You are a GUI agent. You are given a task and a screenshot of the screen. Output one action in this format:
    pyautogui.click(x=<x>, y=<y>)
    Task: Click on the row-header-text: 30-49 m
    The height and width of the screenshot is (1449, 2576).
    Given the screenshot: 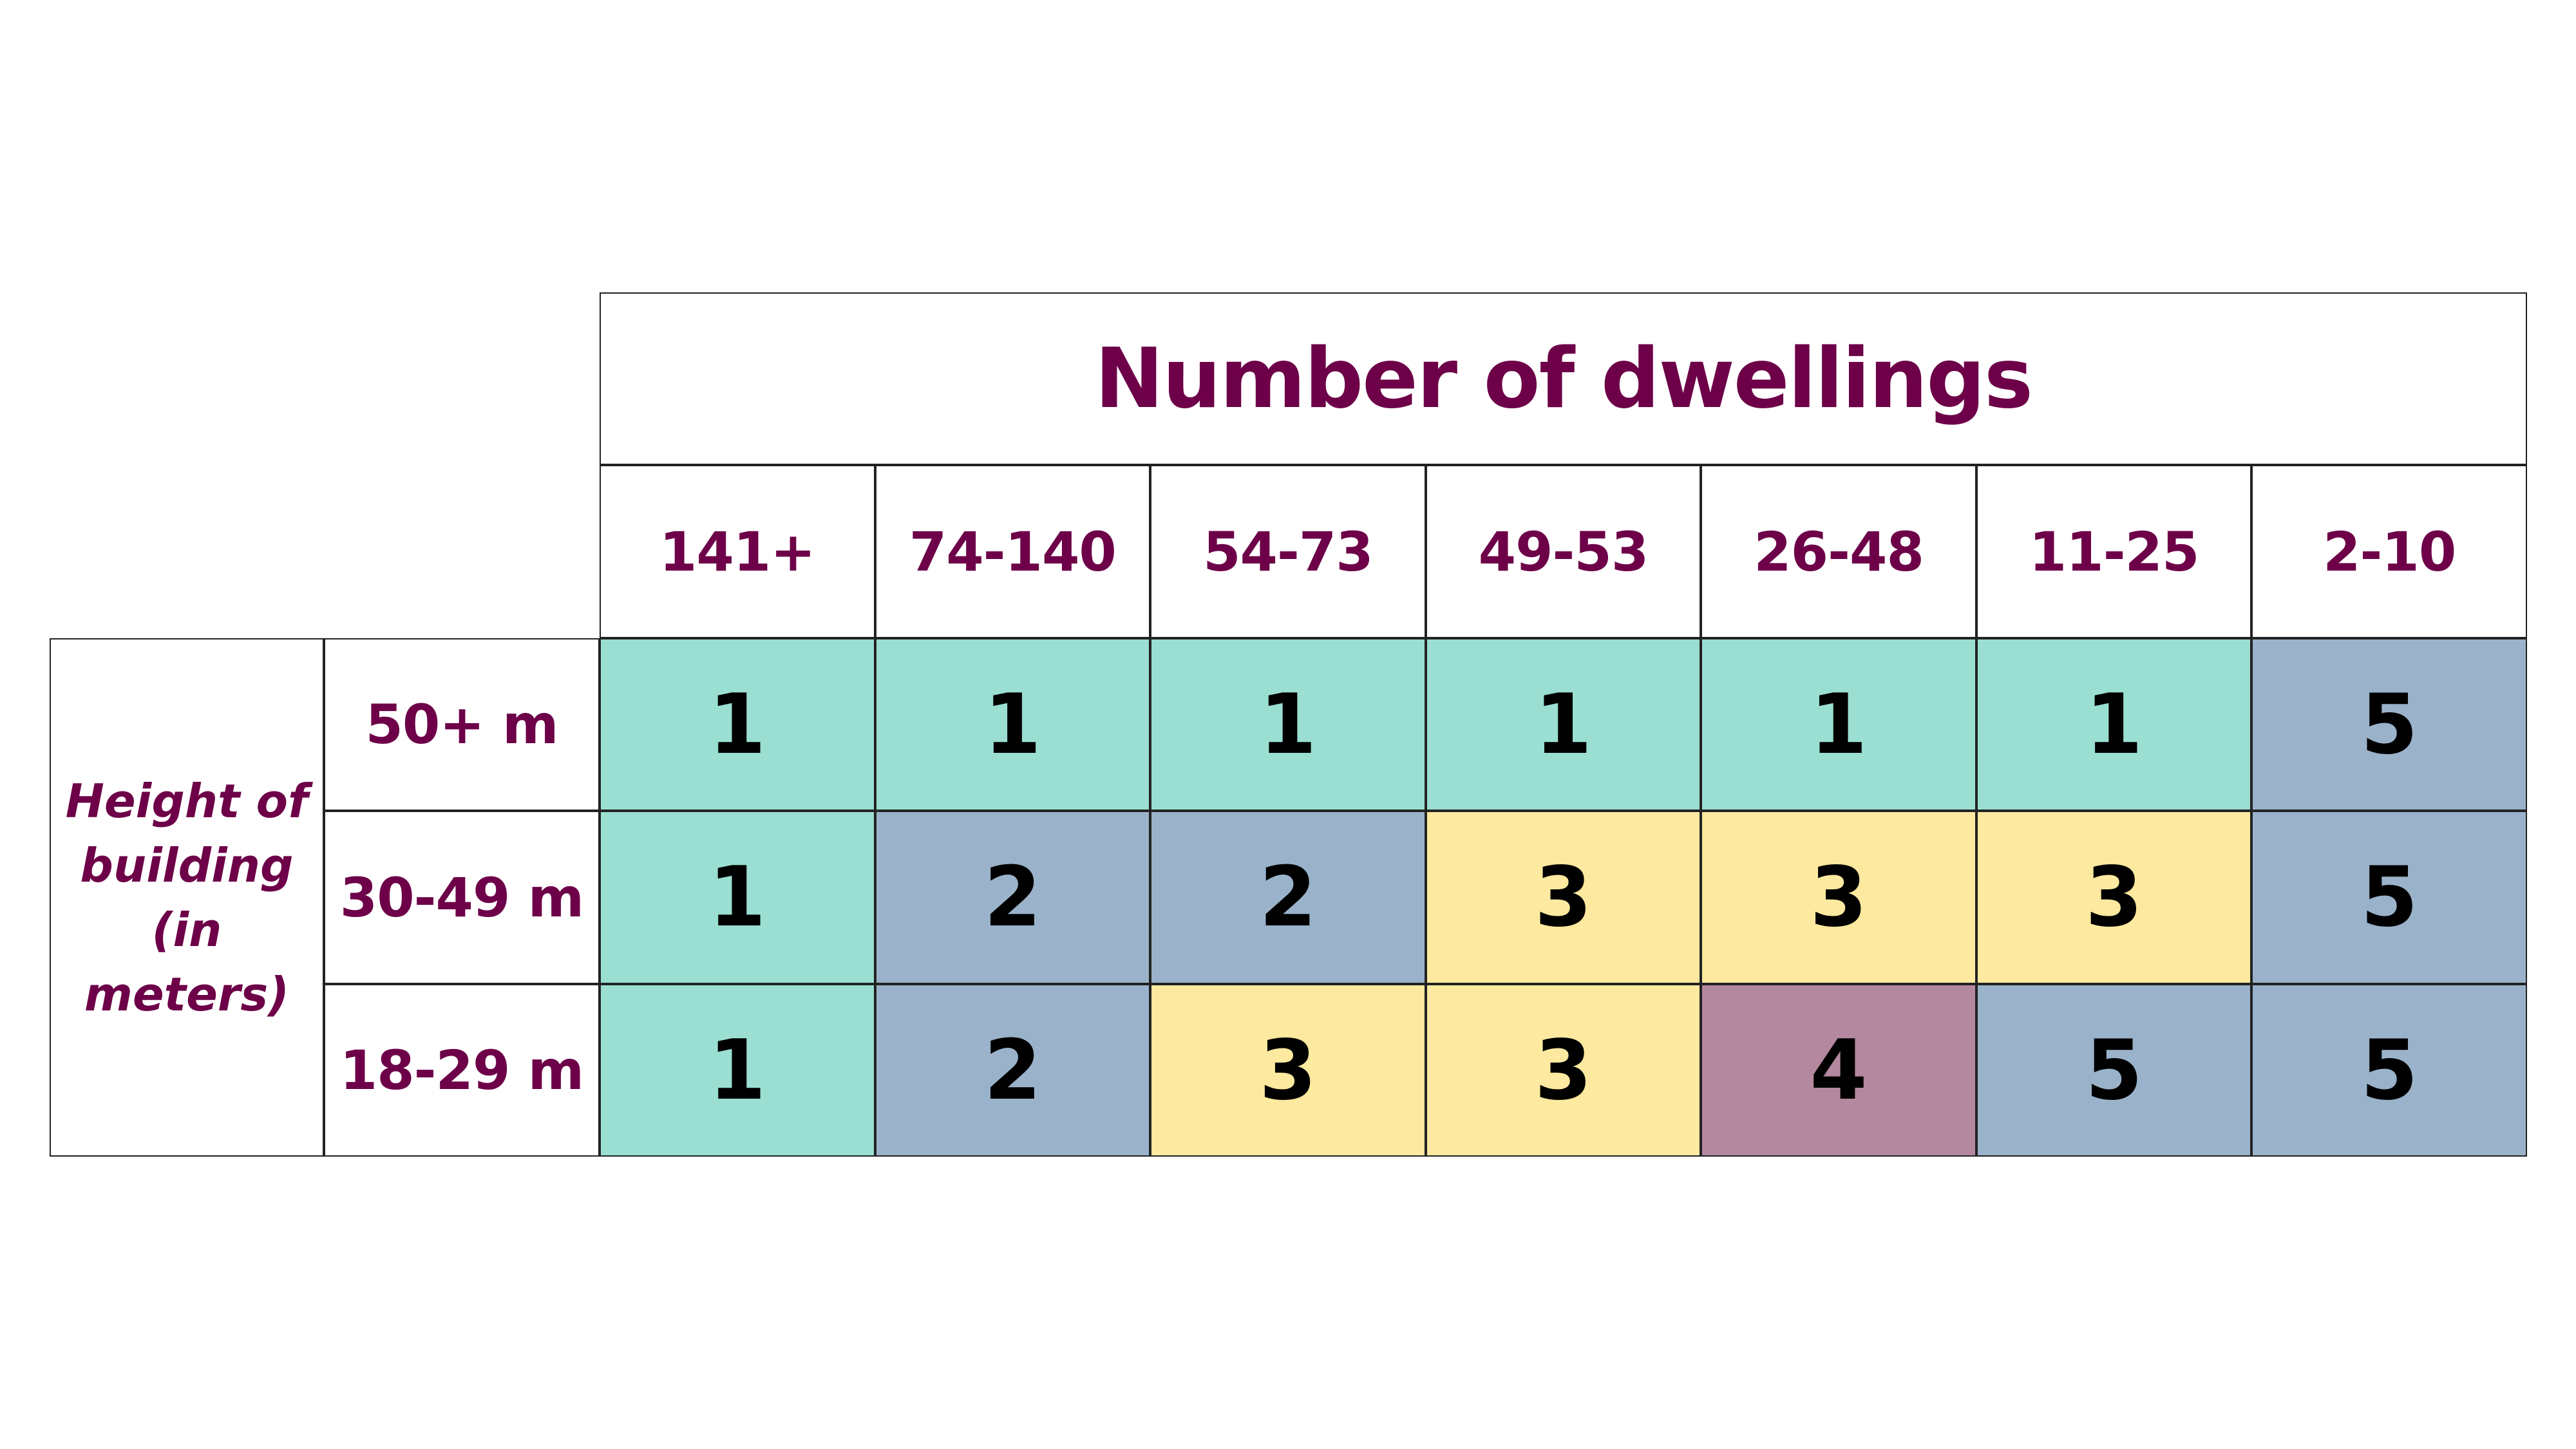 What is the action you would take?
    pyautogui.click(x=462, y=898)
    